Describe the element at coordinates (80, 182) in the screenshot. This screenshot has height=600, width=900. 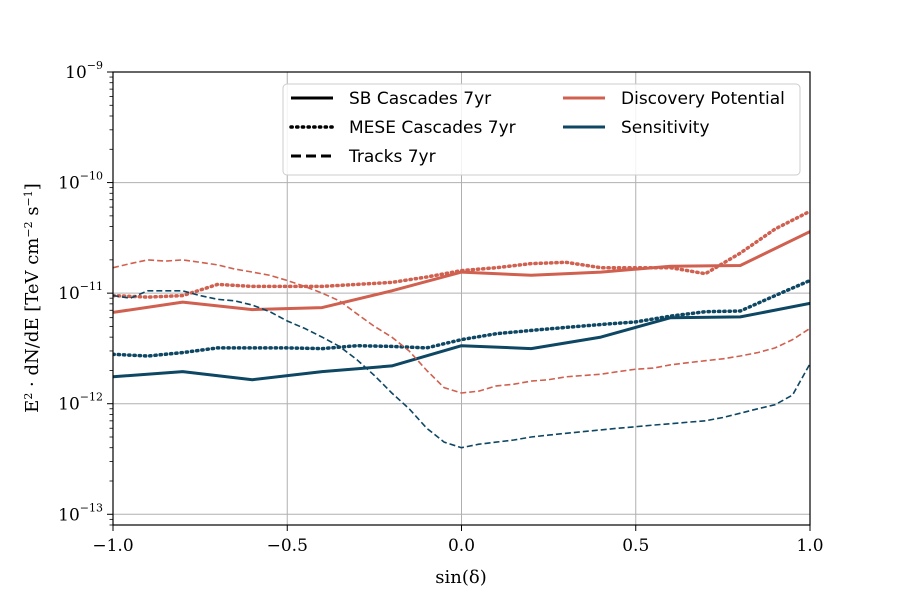
I see `y-tick-label: 10−10` at that location.